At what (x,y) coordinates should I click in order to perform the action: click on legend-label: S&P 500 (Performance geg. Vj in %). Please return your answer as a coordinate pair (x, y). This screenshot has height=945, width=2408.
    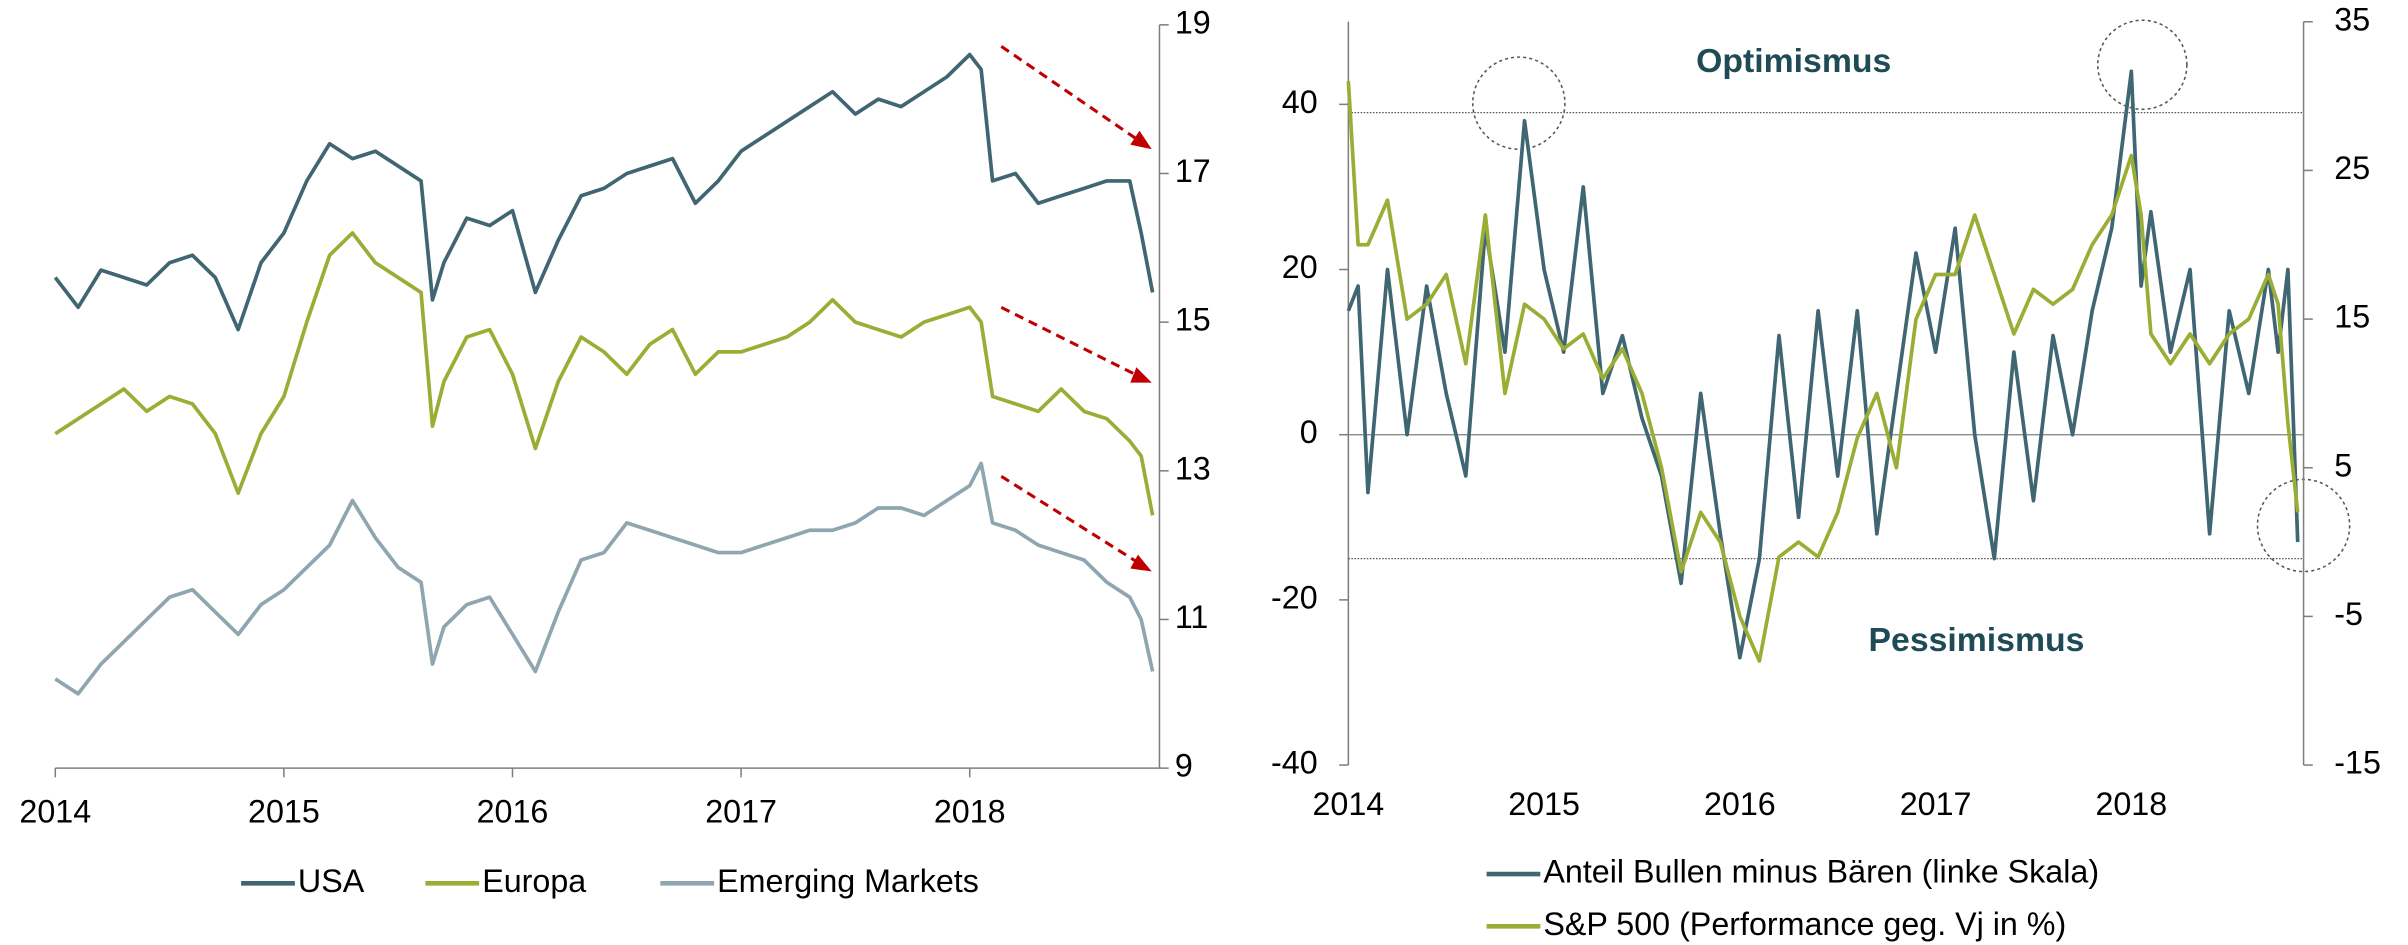
    Looking at the image, I should click on (1804, 924).